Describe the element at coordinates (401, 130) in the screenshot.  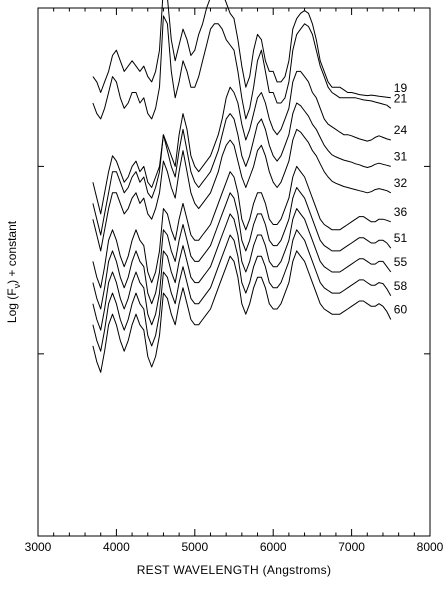
I see `series-label-24: 24` at that location.